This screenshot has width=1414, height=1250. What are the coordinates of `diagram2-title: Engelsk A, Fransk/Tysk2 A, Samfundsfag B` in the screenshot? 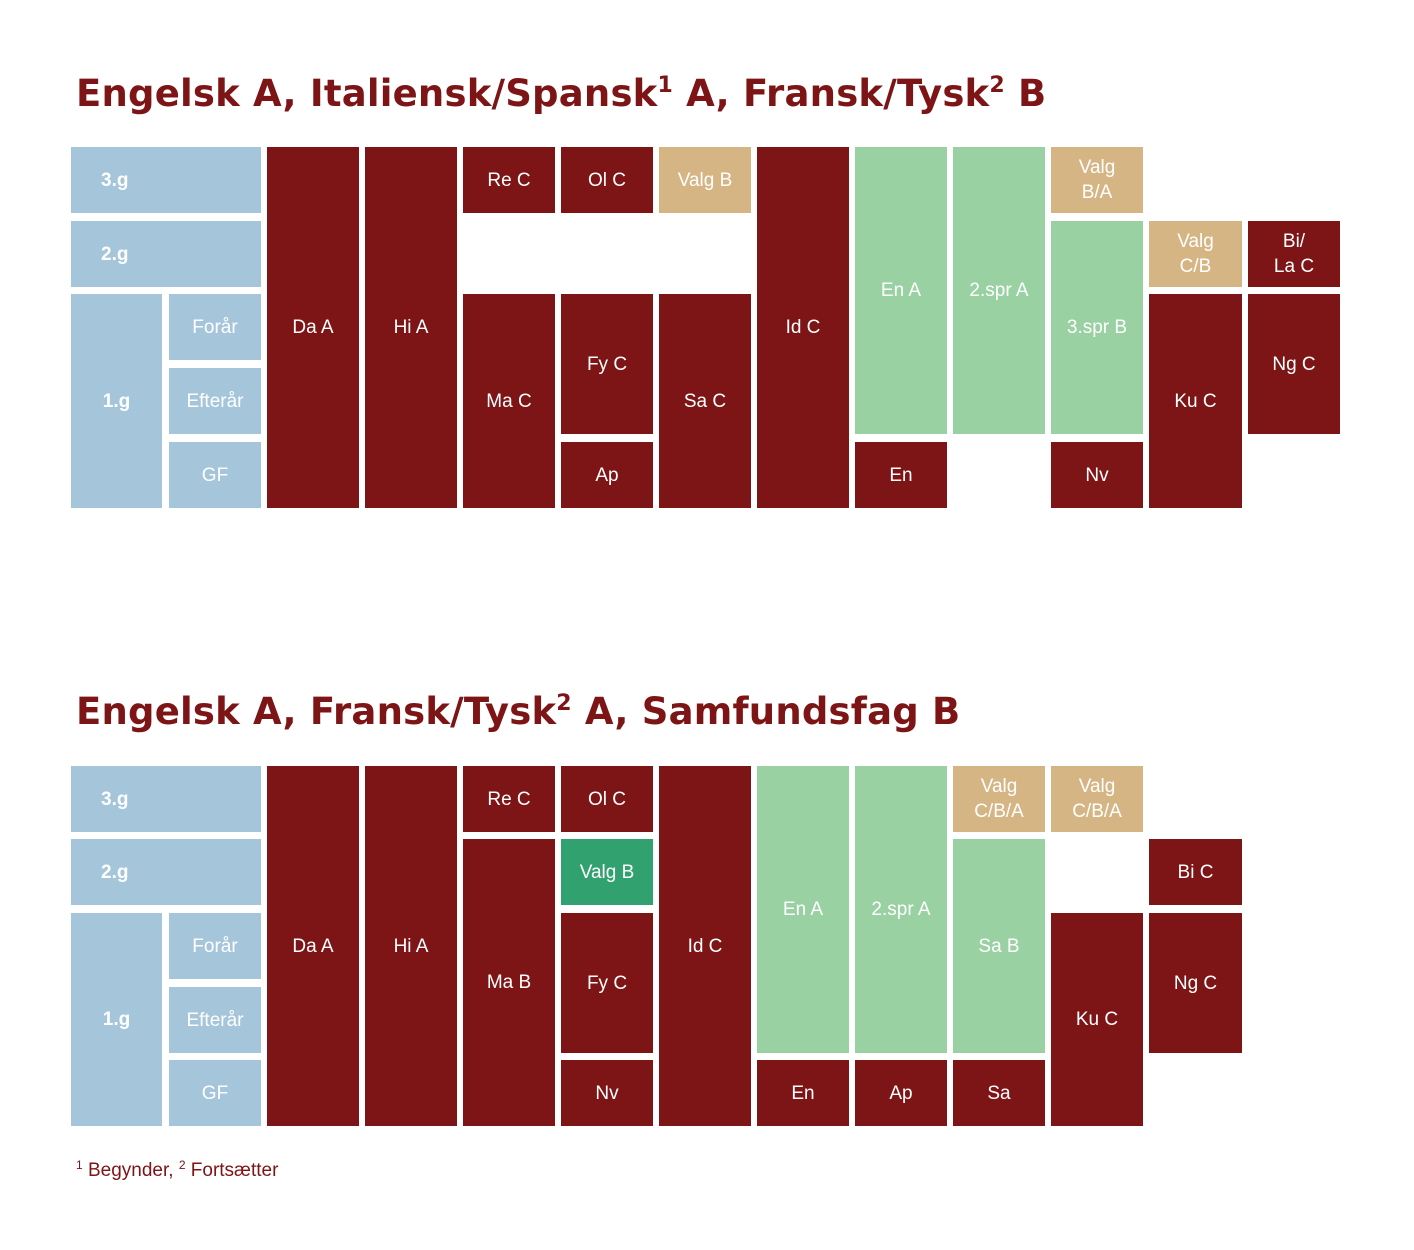 It's located at (518, 712).